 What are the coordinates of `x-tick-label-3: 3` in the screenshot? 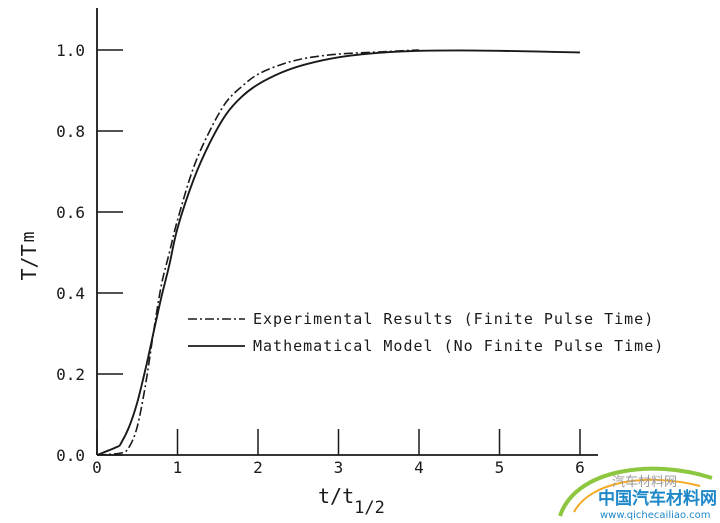 It's located at (339, 467).